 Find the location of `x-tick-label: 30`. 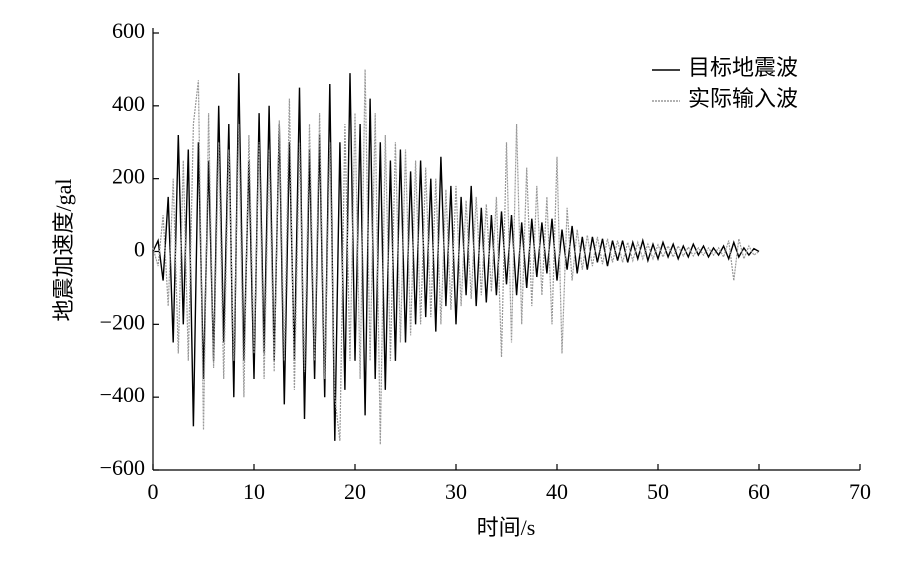

x-tick-label: 30 is located at coordinates (456, 491).